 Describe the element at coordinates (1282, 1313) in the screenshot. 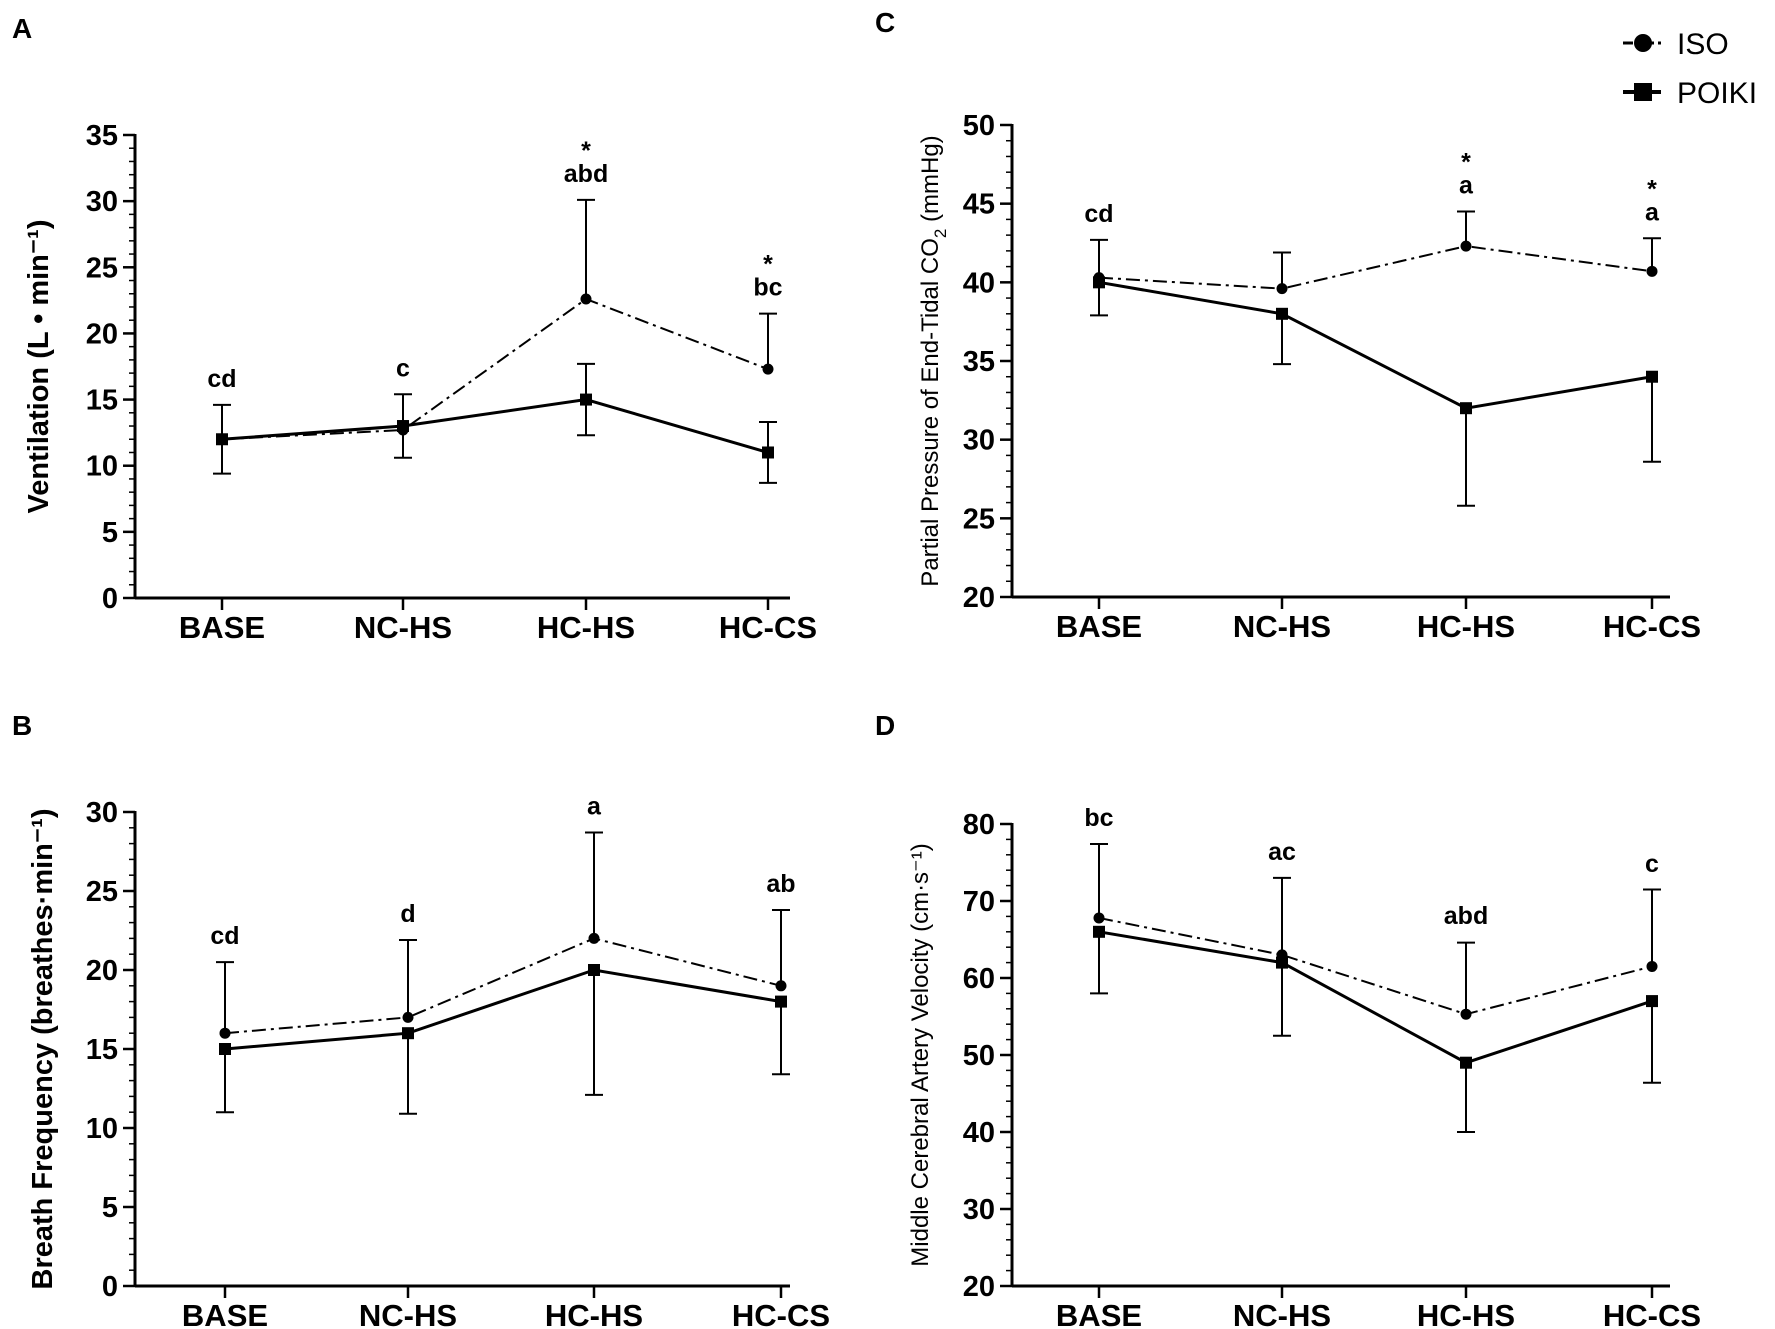

I see `x-tick-label-d: NC-HS` at that location.